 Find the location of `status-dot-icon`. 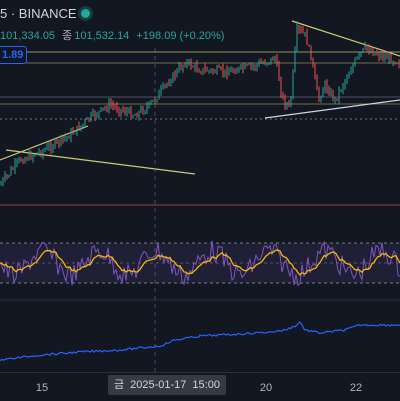

status-dot-icon is located at coordinates (85, 13).